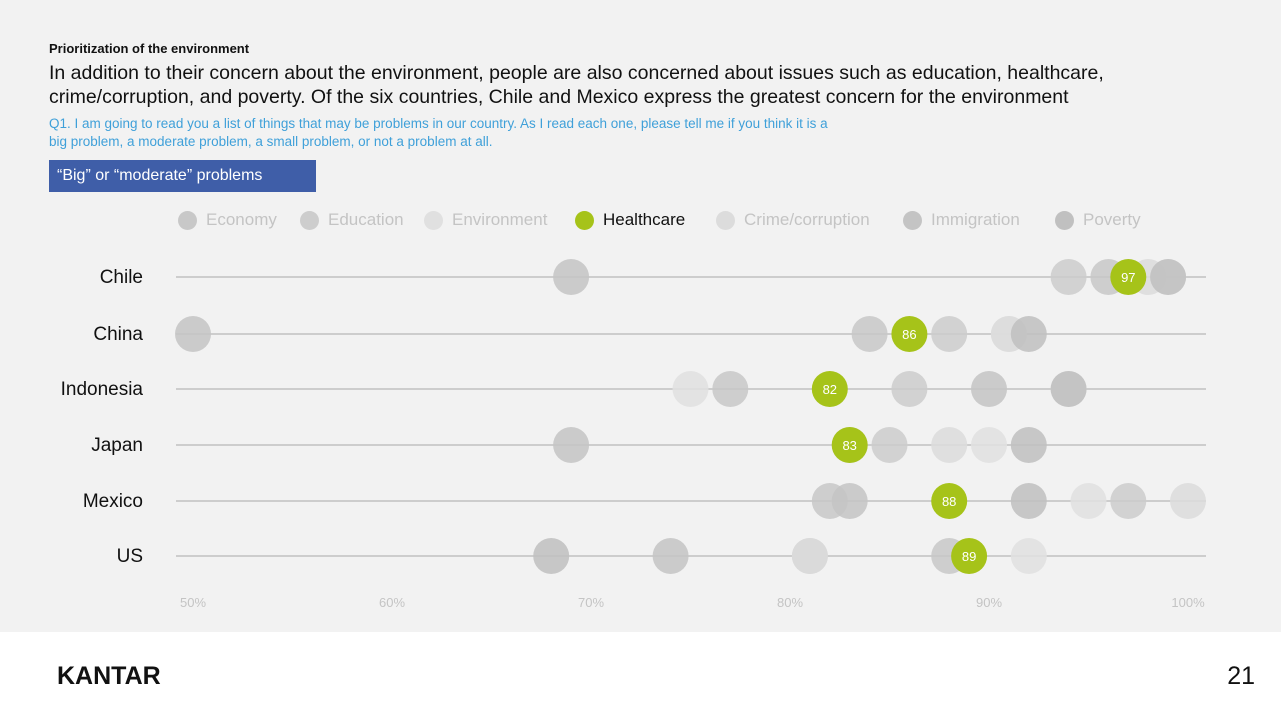 The image size is (1281, 721). What do you see at coordinates (117, 445) in the screenshot?
I see `country-label: Japan` at bounding box center [117, 445].